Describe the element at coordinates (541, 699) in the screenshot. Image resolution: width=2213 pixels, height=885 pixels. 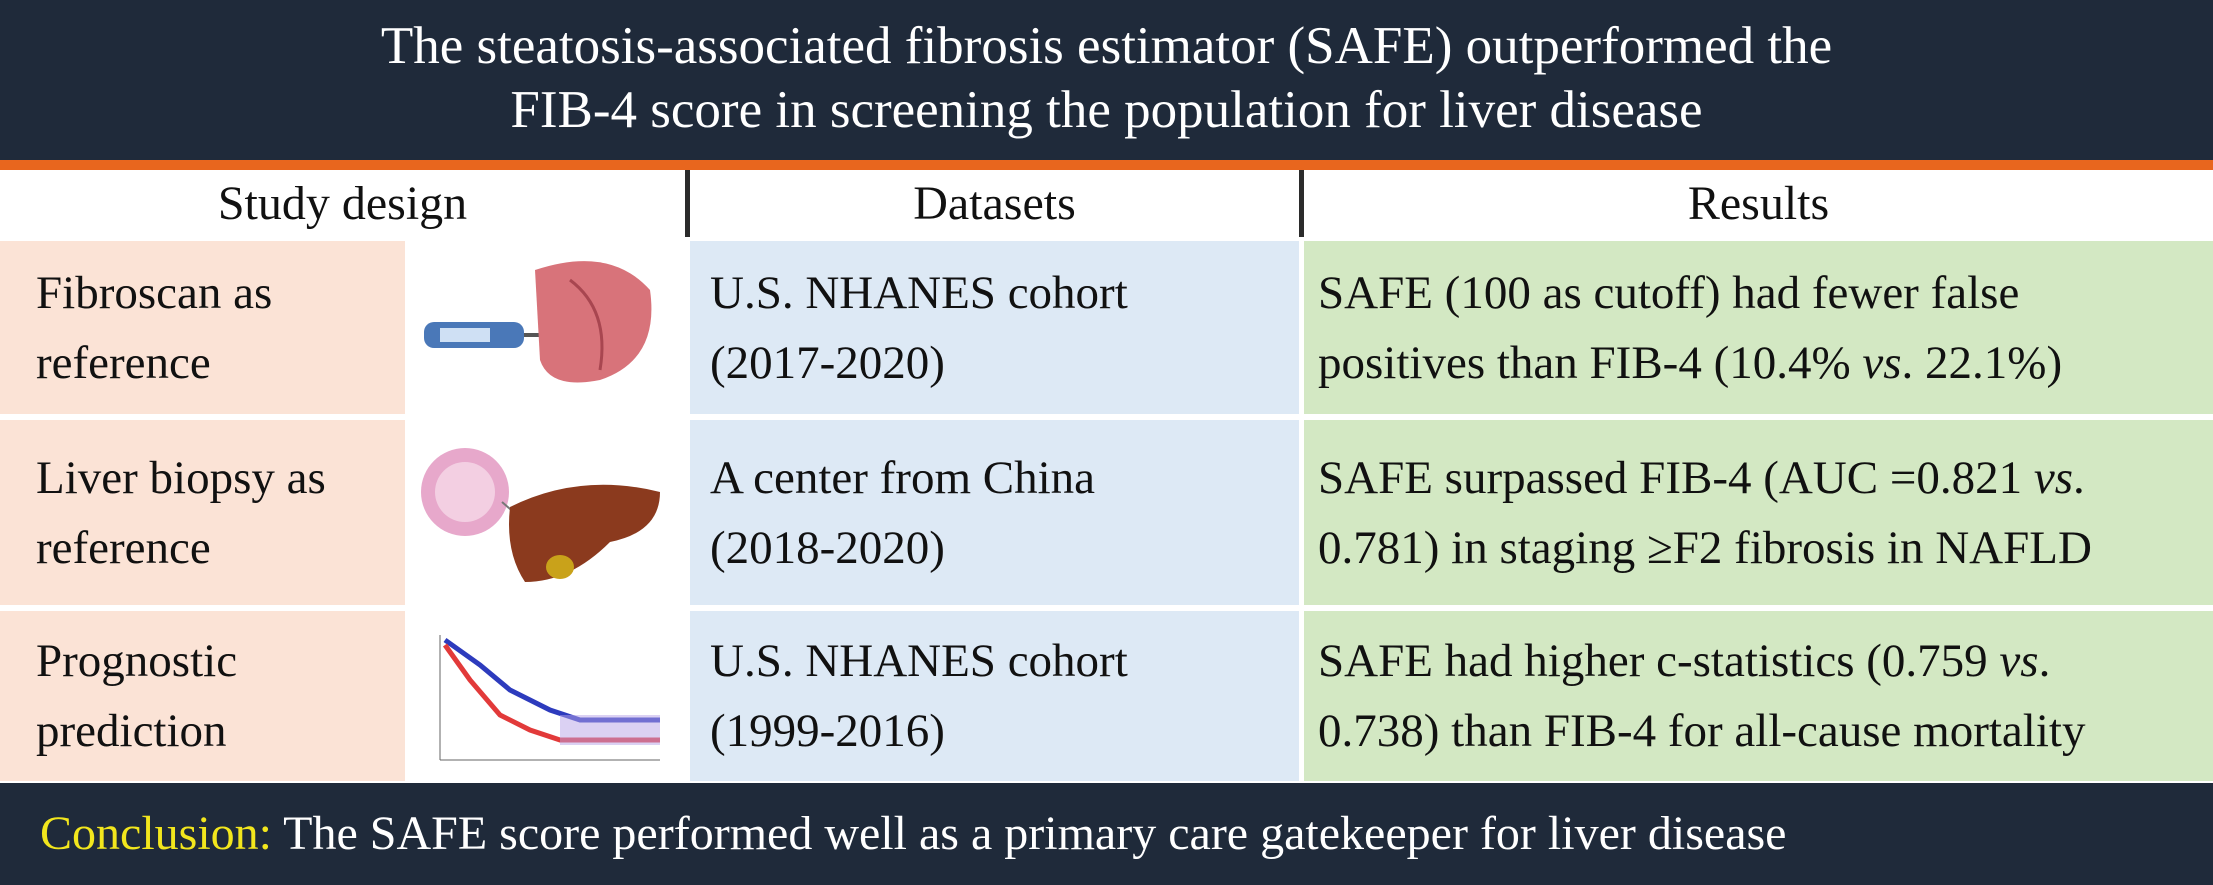
I see `survival-curve-illustration` at that location.